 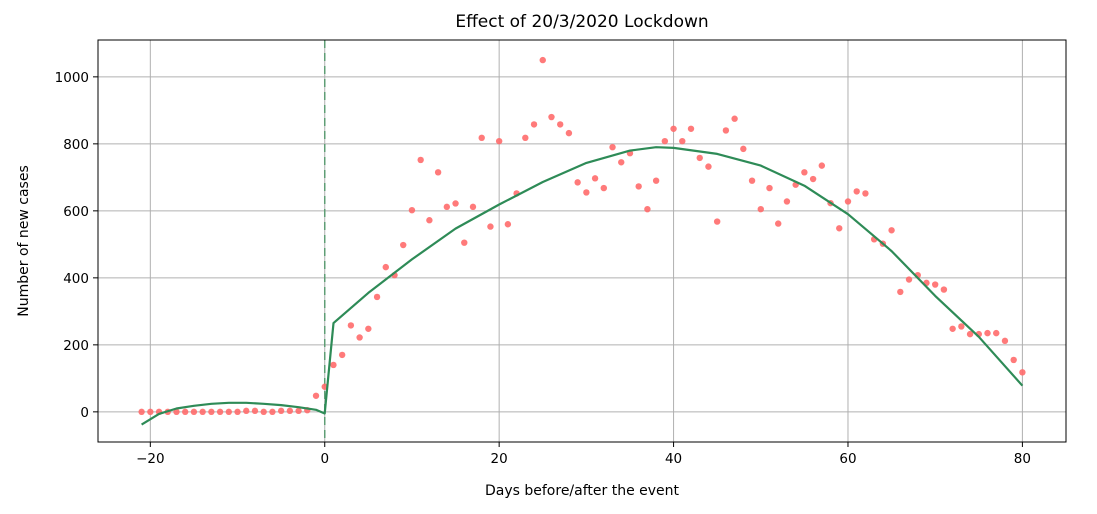 What do you see at coordinates (76, 279) in the screenshot?
I see `y-tick-label: 400` at bounding box center [76, 279].